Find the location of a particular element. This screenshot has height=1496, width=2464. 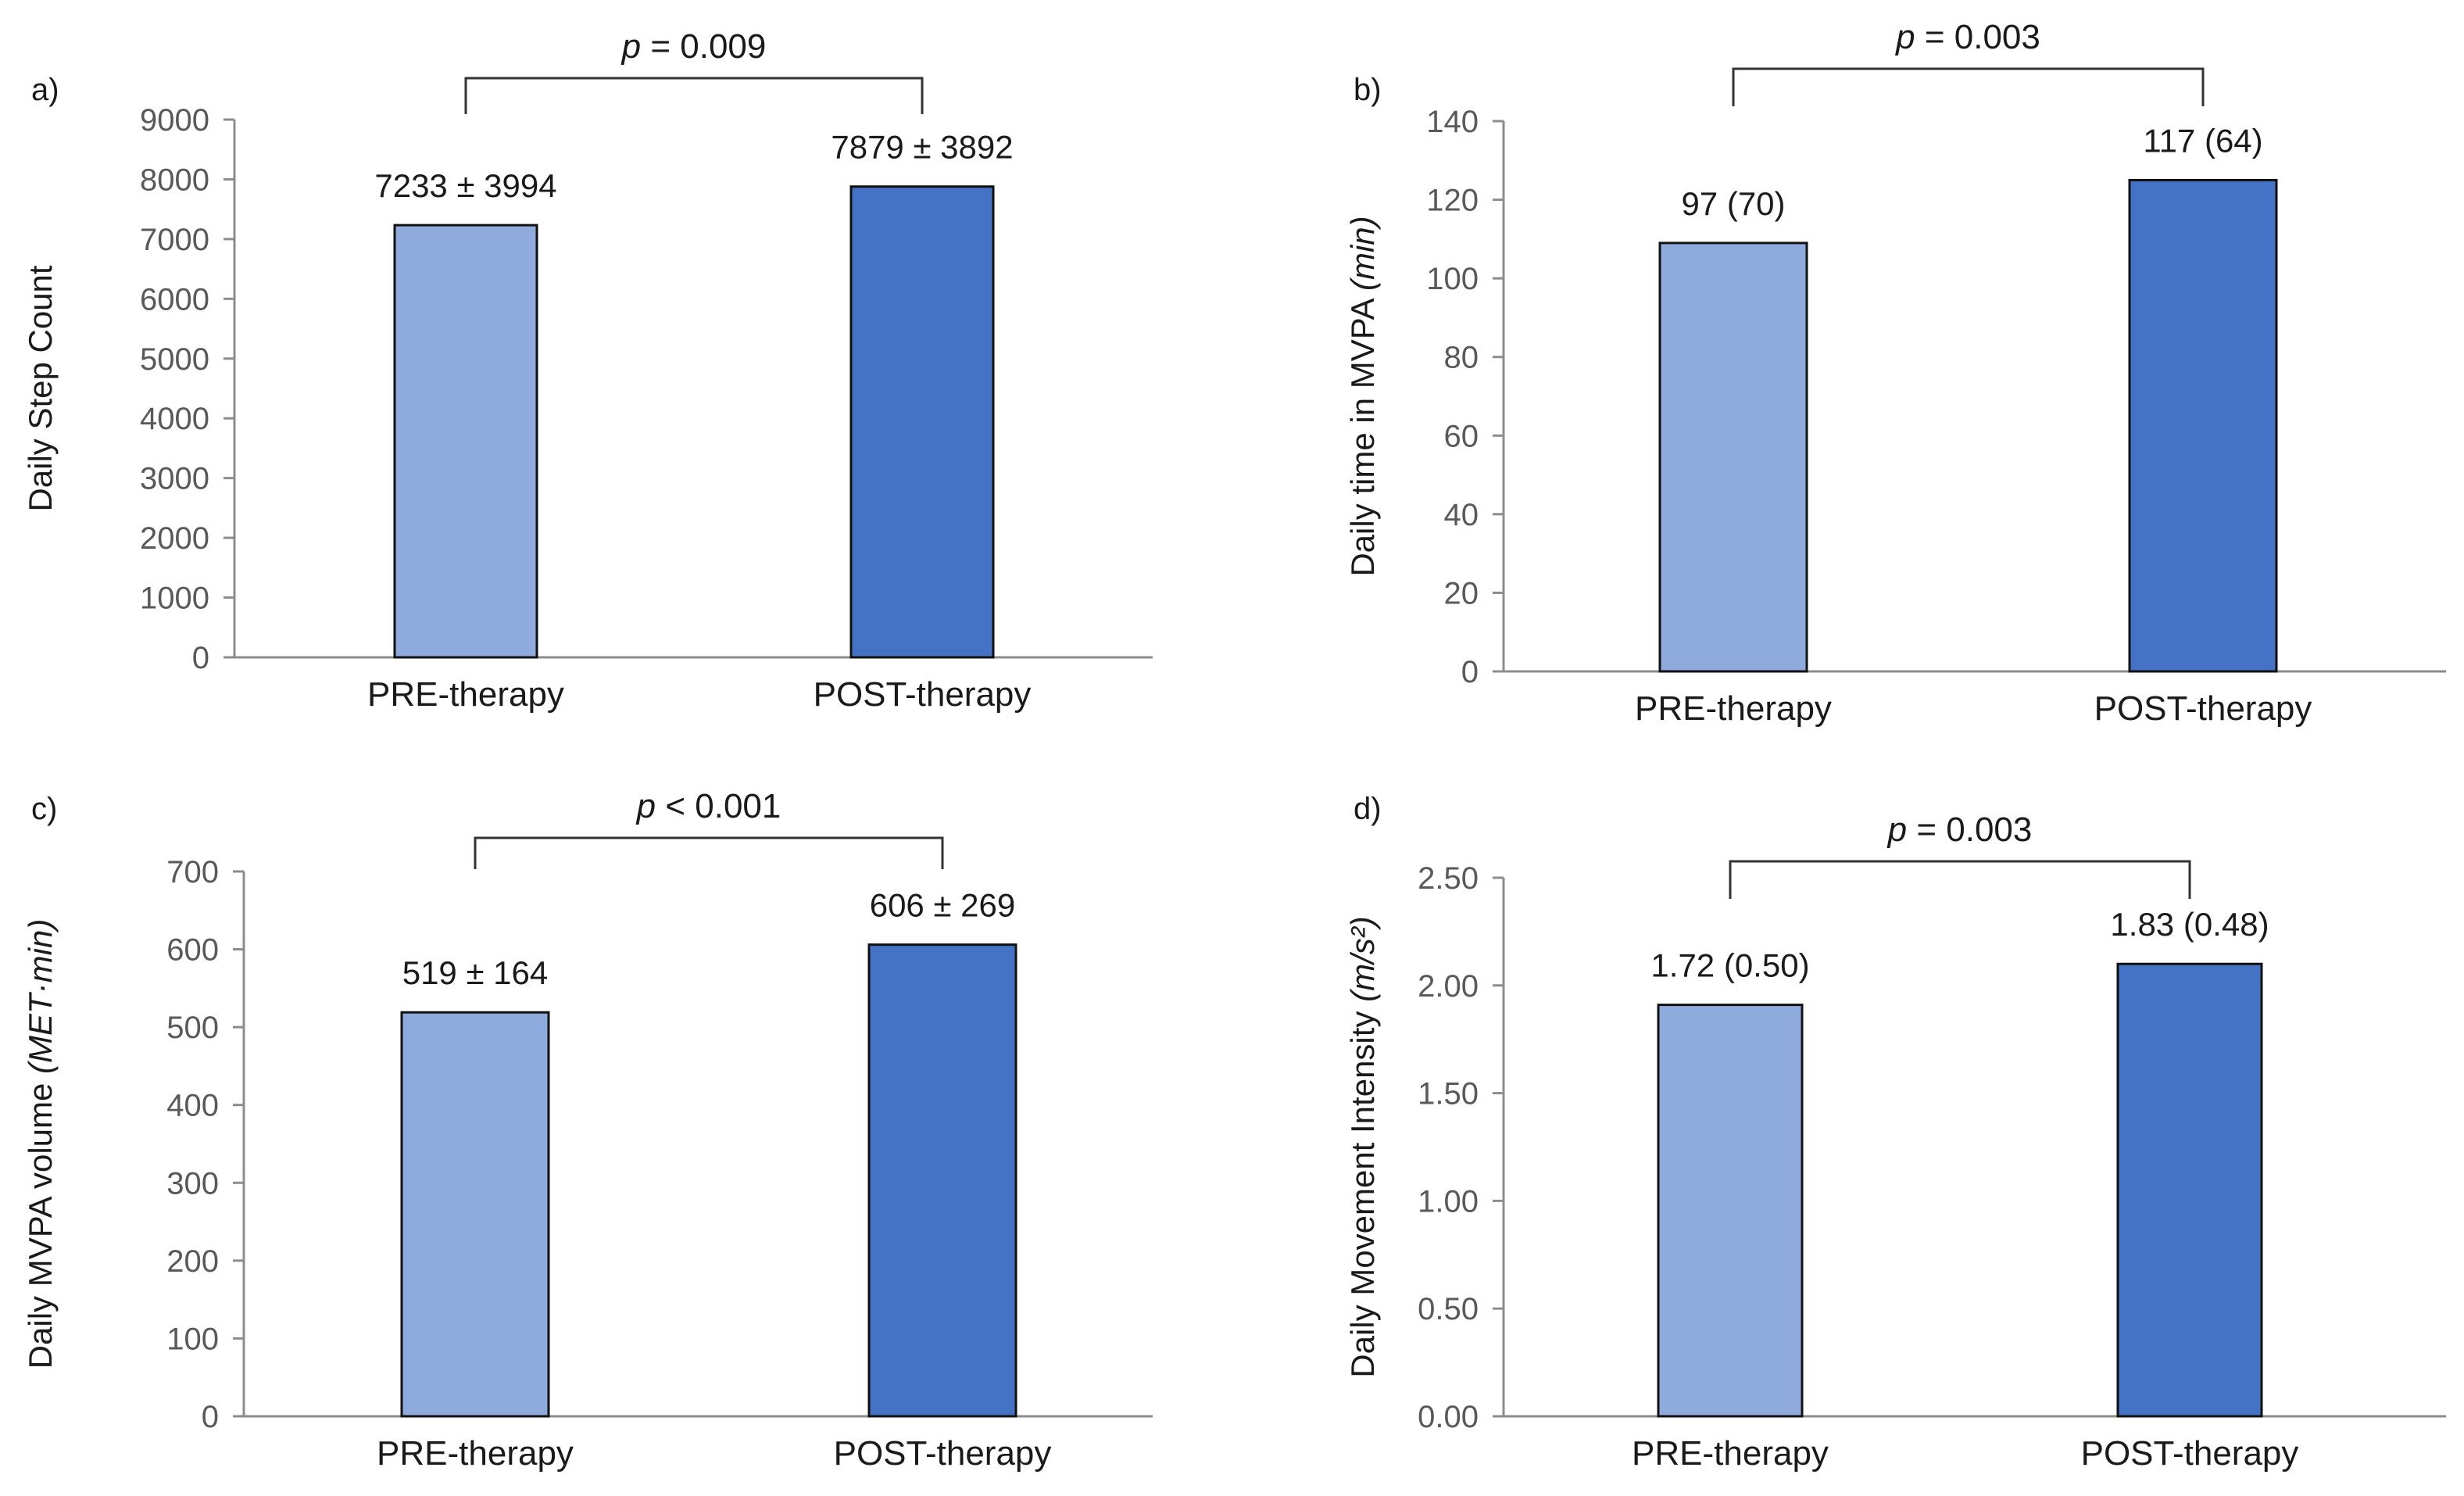

y-axis-title: Daily Movement Intensity (m/s²) is located at coordinates (1362, 1146).